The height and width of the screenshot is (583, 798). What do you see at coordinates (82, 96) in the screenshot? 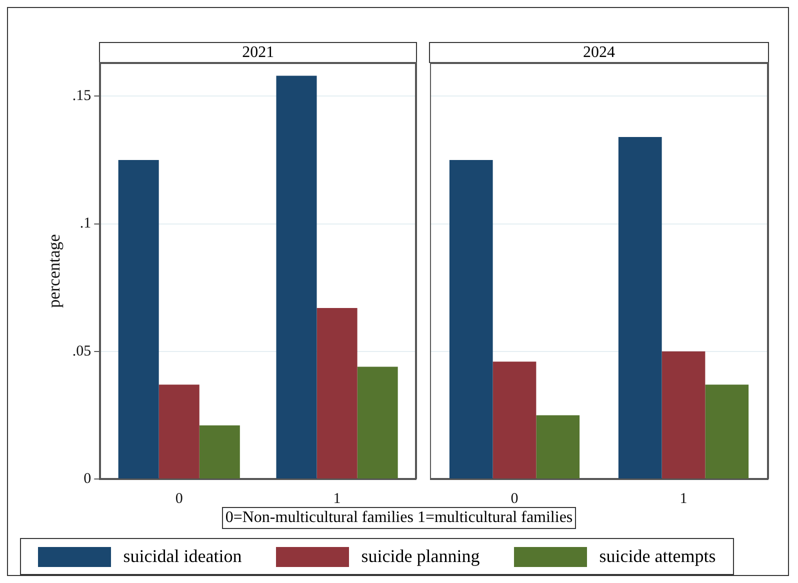
I see `y-tick-label: .15` at bounding box center [82, 96].